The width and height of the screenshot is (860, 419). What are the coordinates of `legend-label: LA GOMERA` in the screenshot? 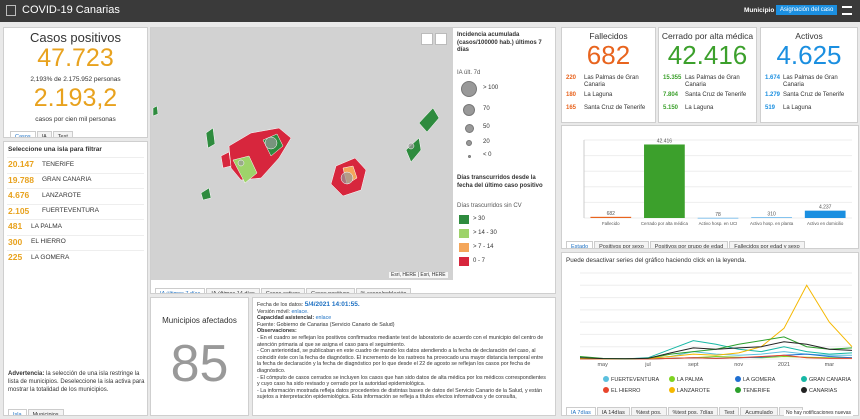 It's located at (759, 380).